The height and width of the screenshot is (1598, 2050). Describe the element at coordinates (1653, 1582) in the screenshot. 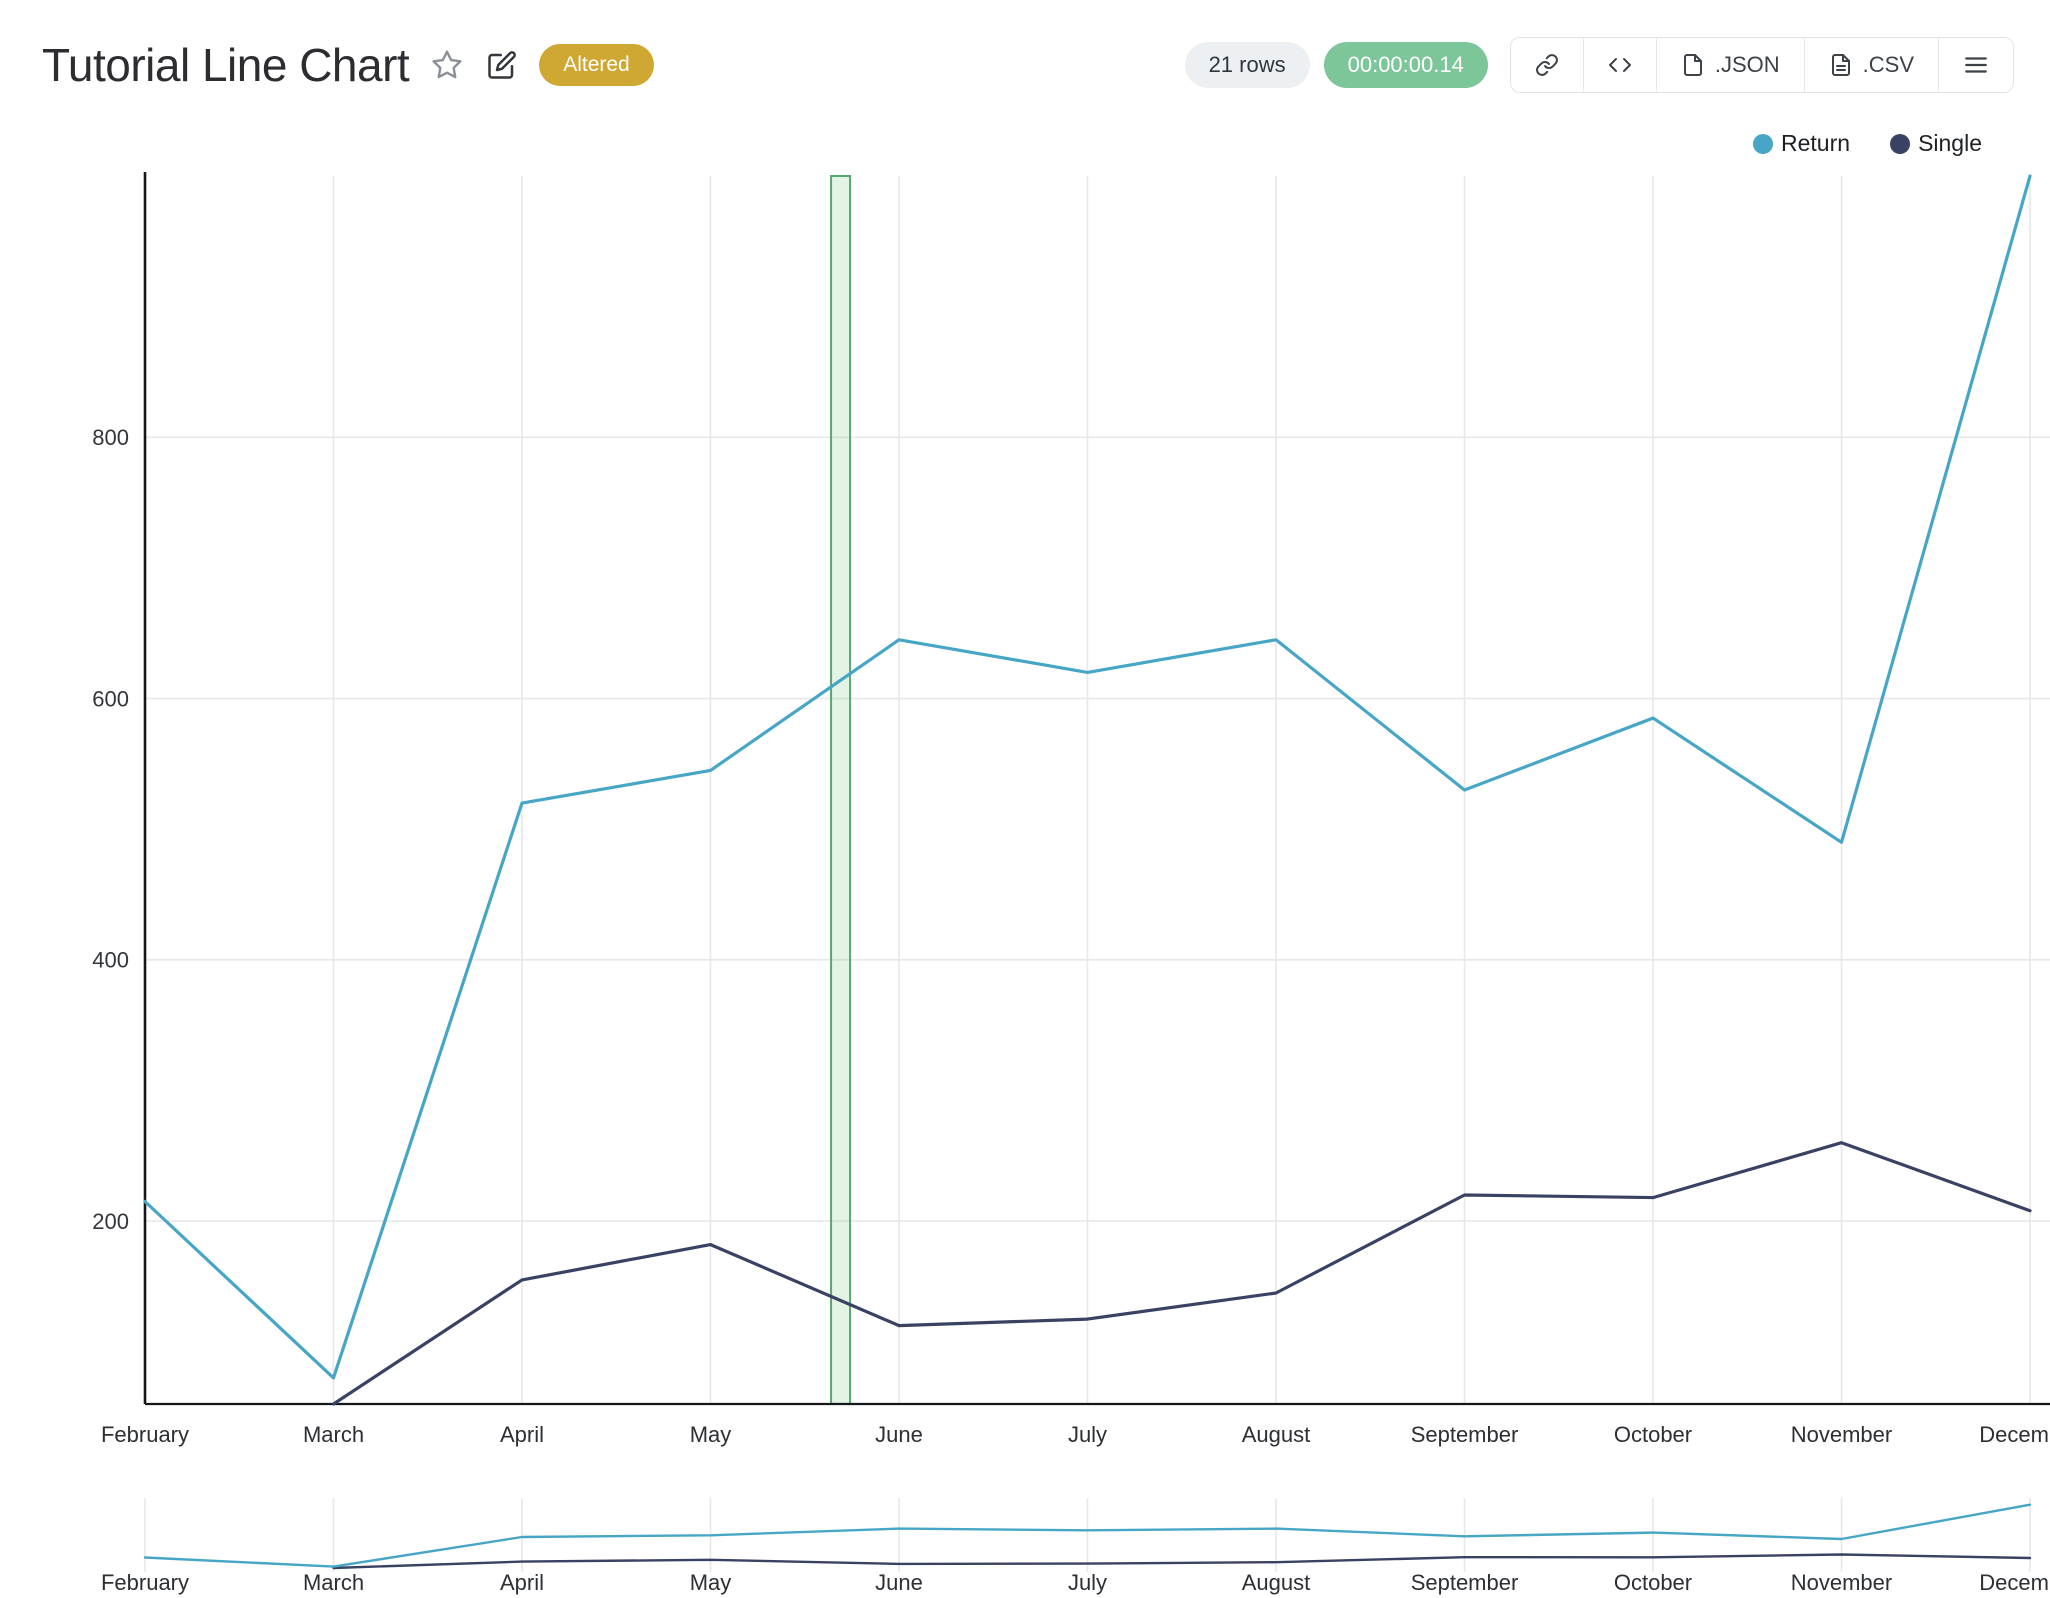

I see `mini-x-tick-label: October` at that location.